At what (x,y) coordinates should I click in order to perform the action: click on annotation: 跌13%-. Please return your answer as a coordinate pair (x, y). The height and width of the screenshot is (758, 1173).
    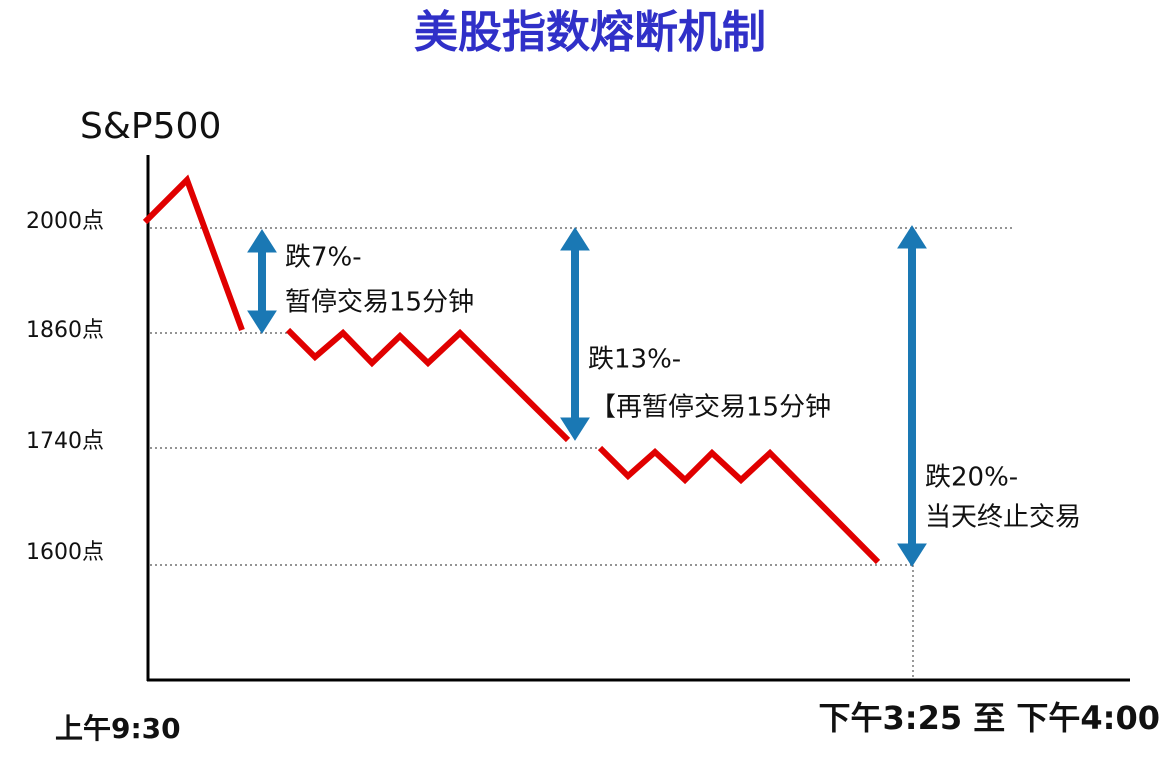
    Looking at the image, I should click on (634, 360).